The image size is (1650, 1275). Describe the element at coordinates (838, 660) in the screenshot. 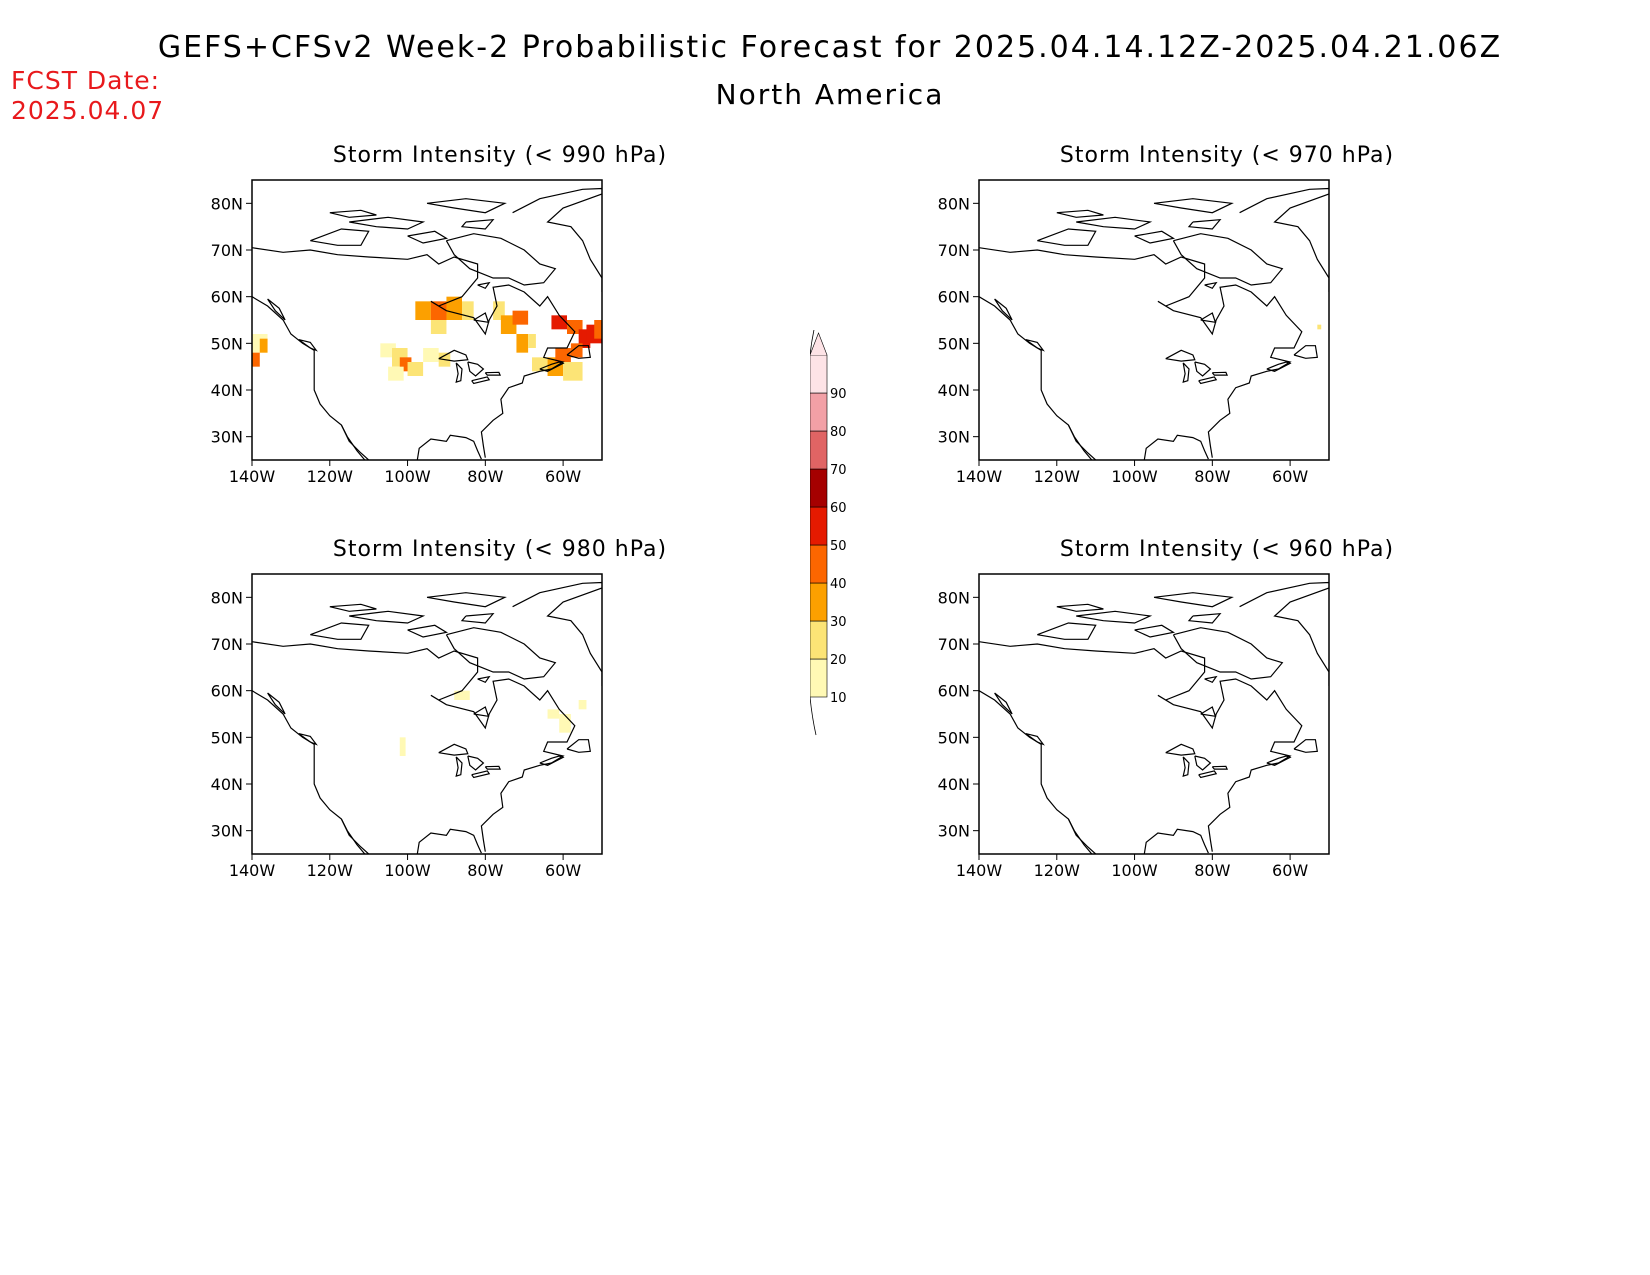

I see `colorbar-label: 20` at that location.